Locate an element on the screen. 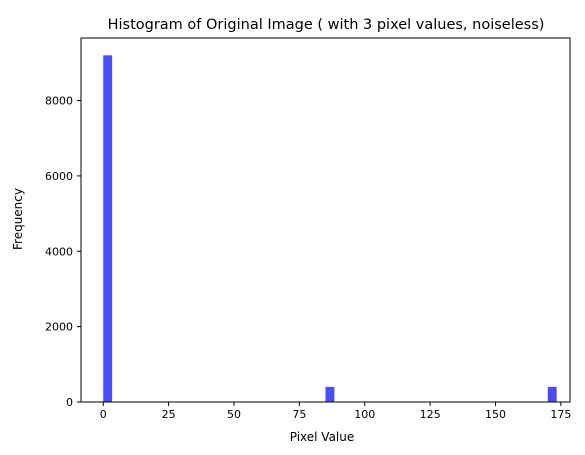 The height and width of the screenshot is (455, 585). x-tick-label: 150 is located at coordinates (495, 414).